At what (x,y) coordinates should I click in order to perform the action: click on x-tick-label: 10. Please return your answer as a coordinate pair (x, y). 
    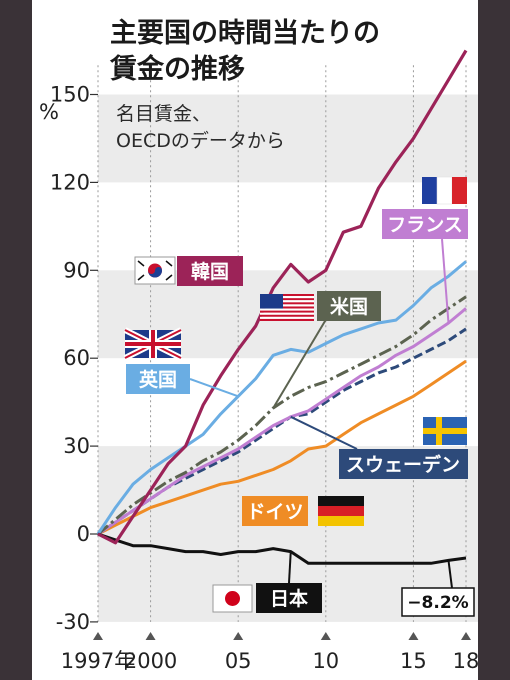
    Looking at the image, I should click on (325, 661).